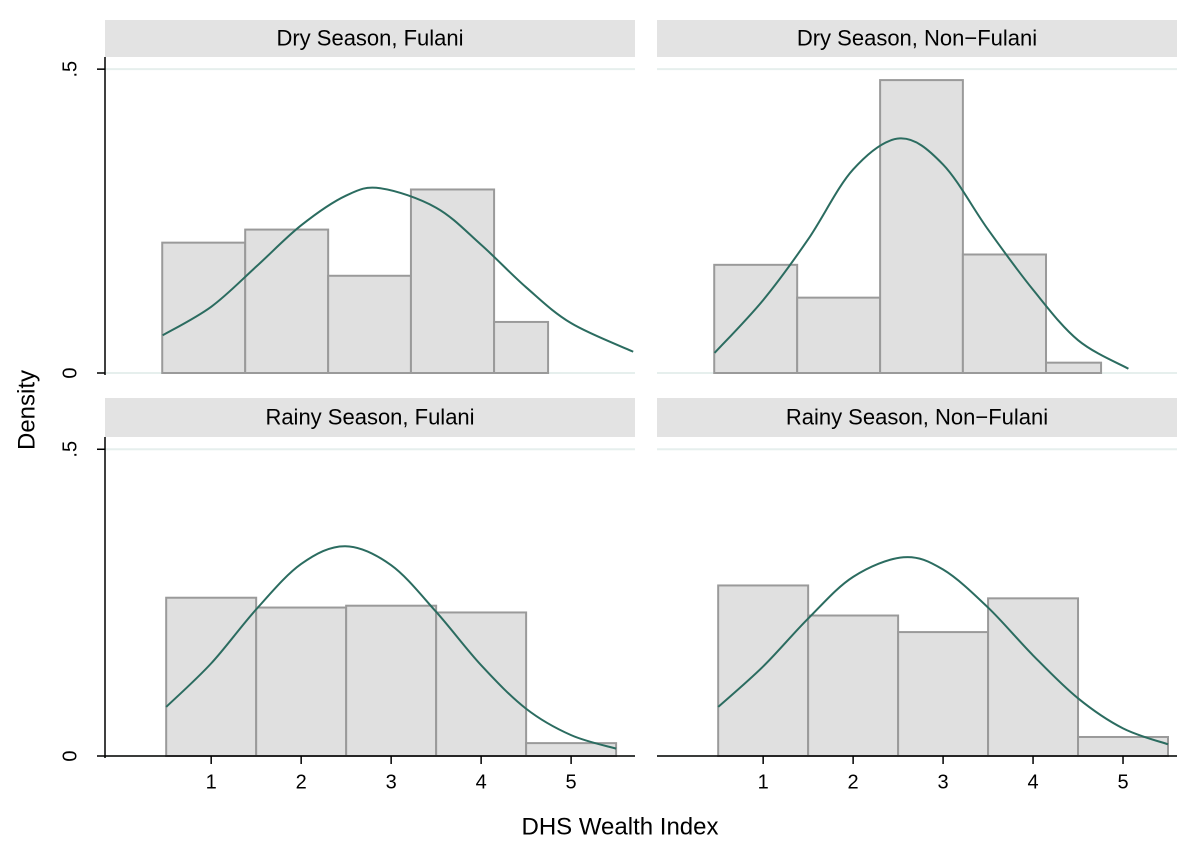 The height and width of the screenshot is (842, 1177). Describe the element at coordinates (26, 410) in the screenshot. I see `y-axis-label: Density` at that location.